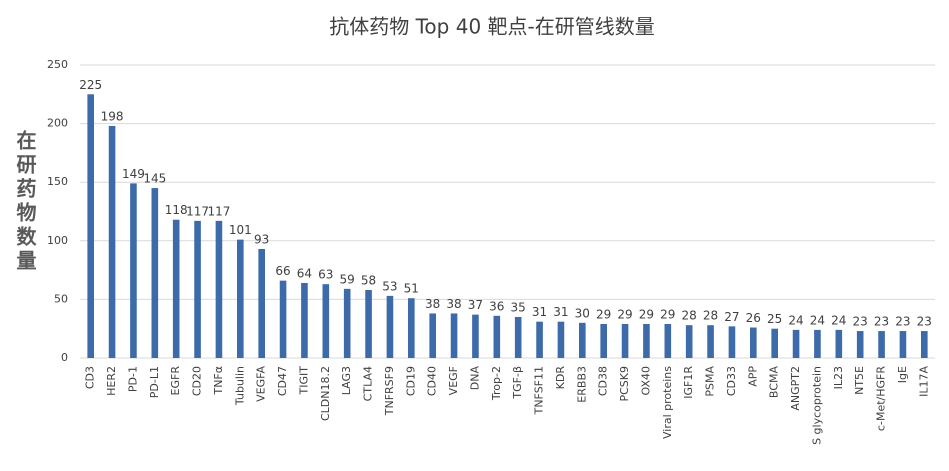  Describe the element at coordinates (282, 381) in the screenshot. I see `x-tick-label: CD47` at that location.